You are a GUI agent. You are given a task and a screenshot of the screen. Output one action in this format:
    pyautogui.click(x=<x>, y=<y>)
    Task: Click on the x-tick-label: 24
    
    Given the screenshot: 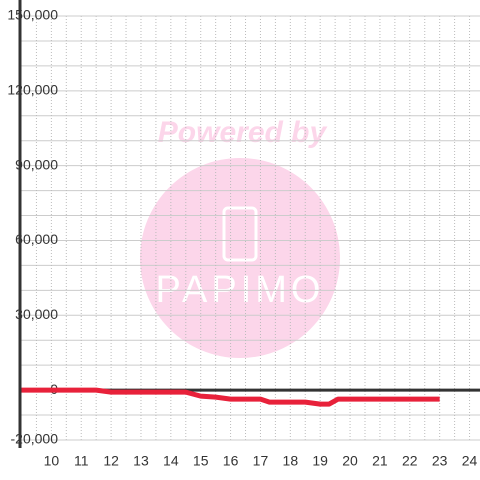 What is the action you would take?
    pyautogui.click(x=470, y=461)
    